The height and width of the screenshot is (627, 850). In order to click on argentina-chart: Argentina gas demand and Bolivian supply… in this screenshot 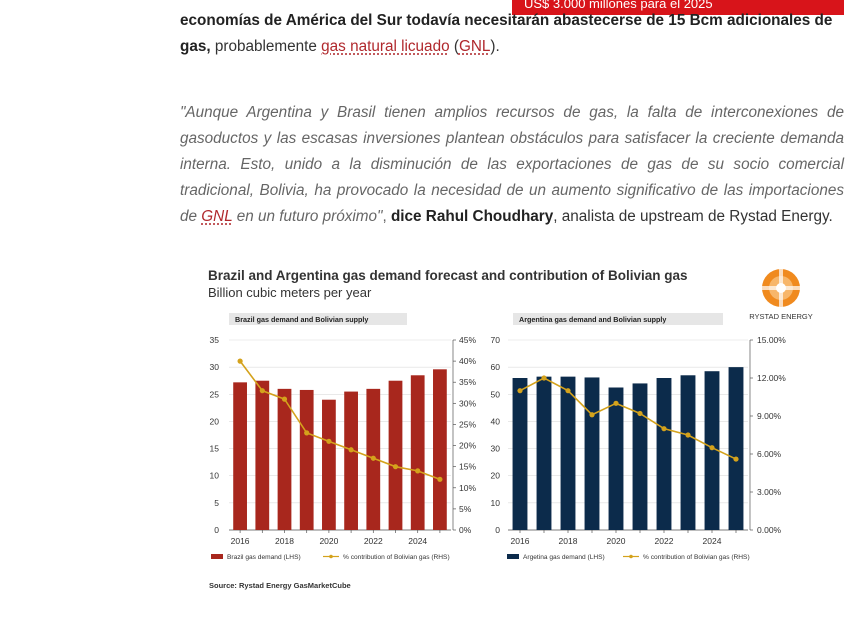, I will do `click(638, 437)`.